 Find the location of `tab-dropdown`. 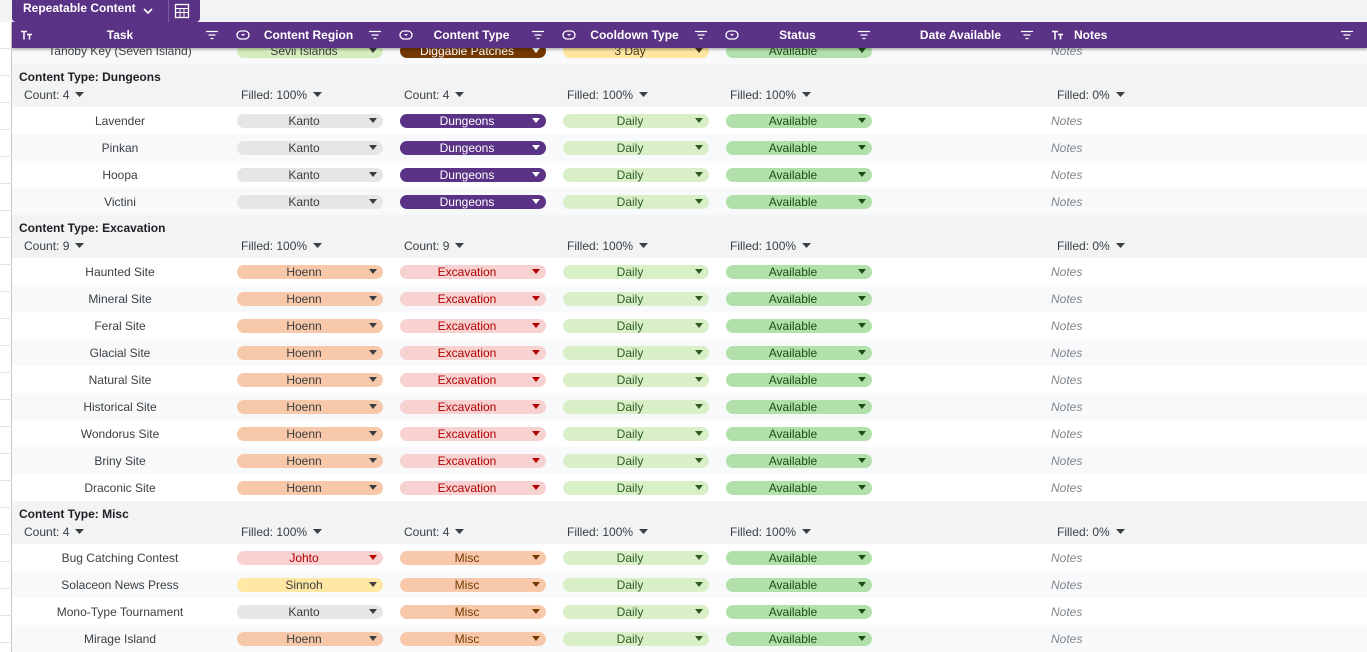

tab-dropdown is located at coordinates (148, 11).